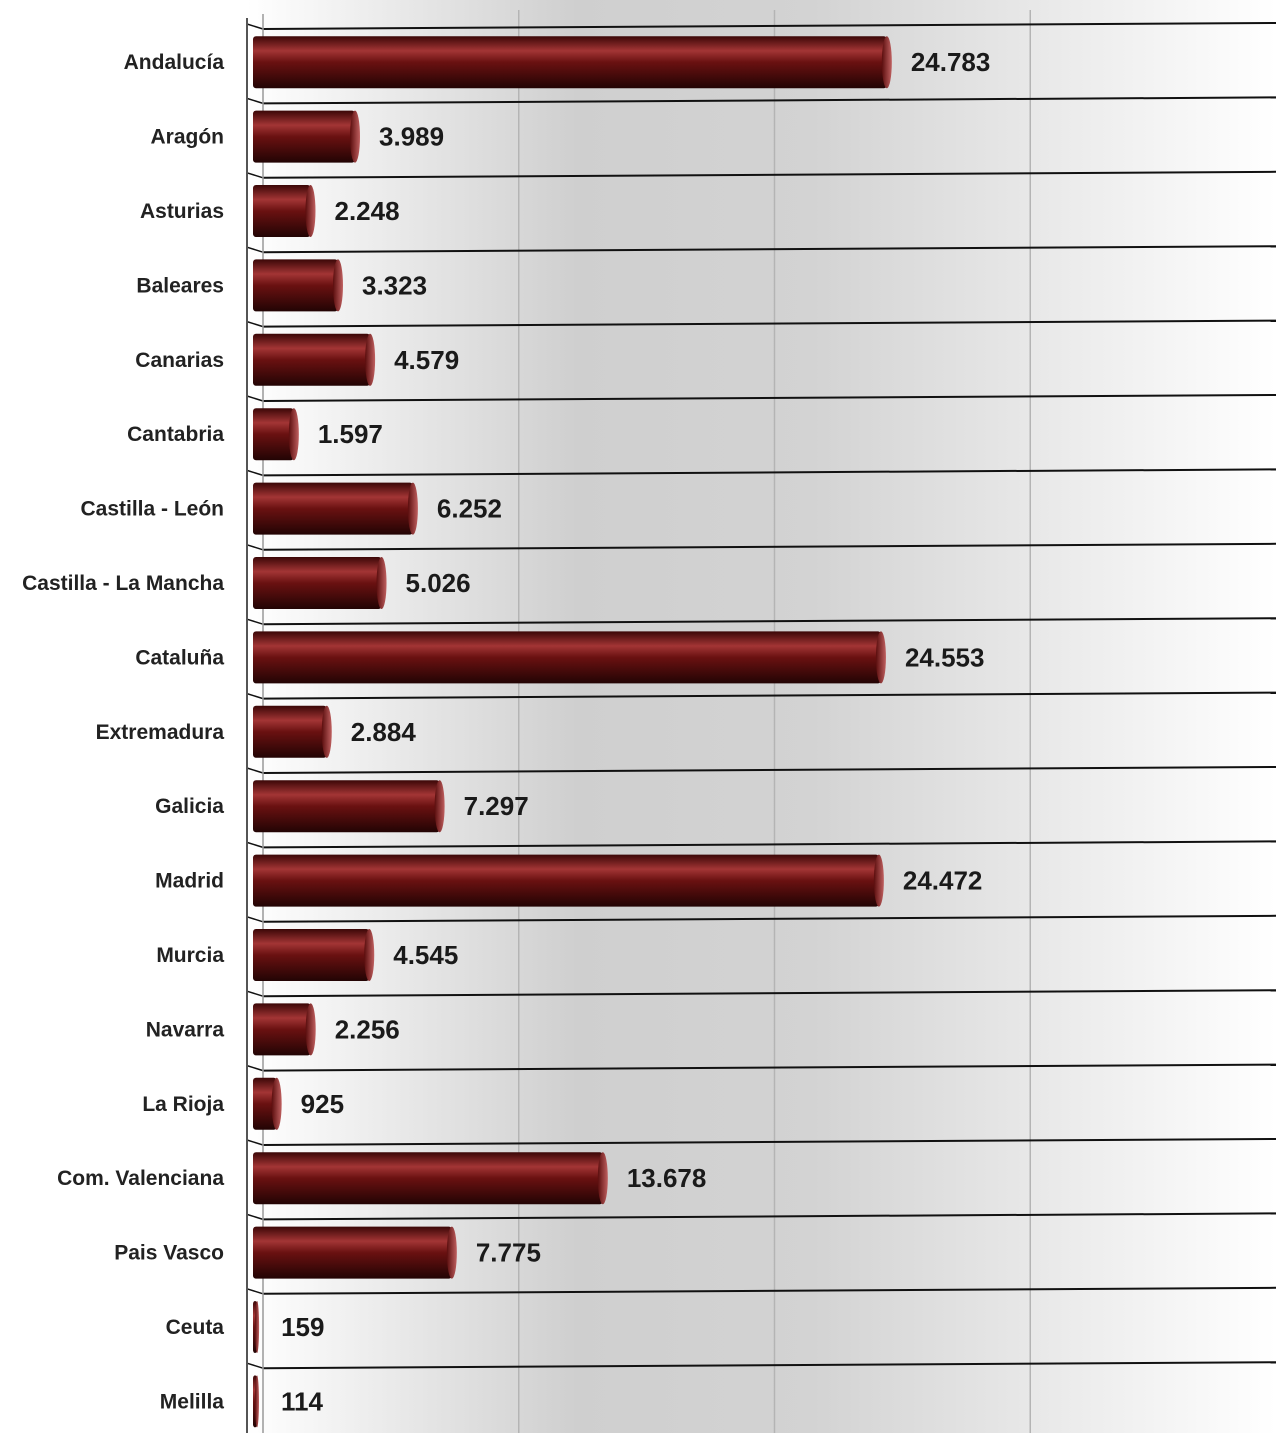 Image resolution: width=1276 pixels, height=1433 pixels. Describe the element at coordinates (185, 1029) in the screenshot. I see `category-label: Navarra` at that location.